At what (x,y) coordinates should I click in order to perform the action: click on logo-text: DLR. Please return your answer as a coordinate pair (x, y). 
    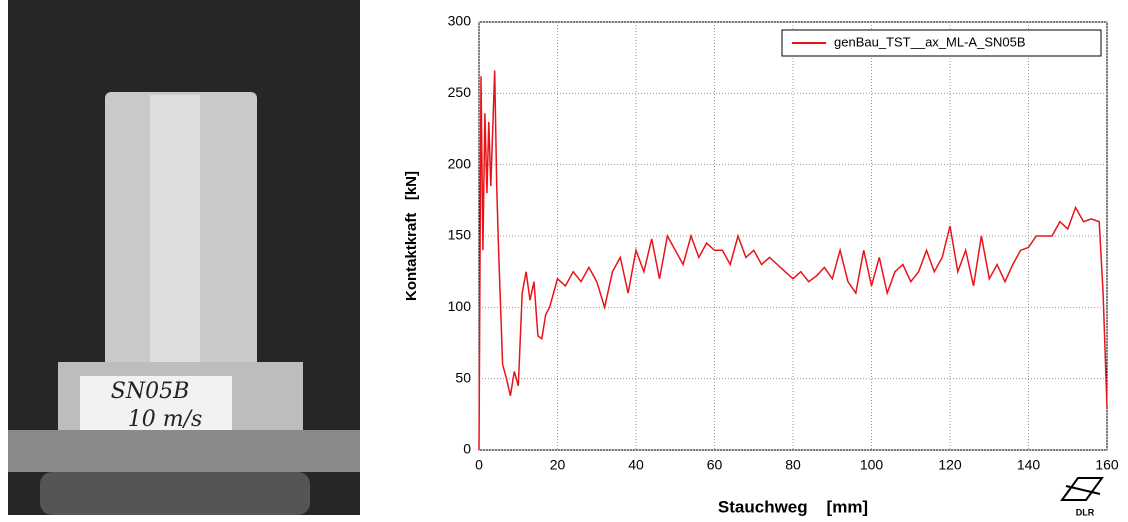
    Looking at the image, I should click on (1085, 512).